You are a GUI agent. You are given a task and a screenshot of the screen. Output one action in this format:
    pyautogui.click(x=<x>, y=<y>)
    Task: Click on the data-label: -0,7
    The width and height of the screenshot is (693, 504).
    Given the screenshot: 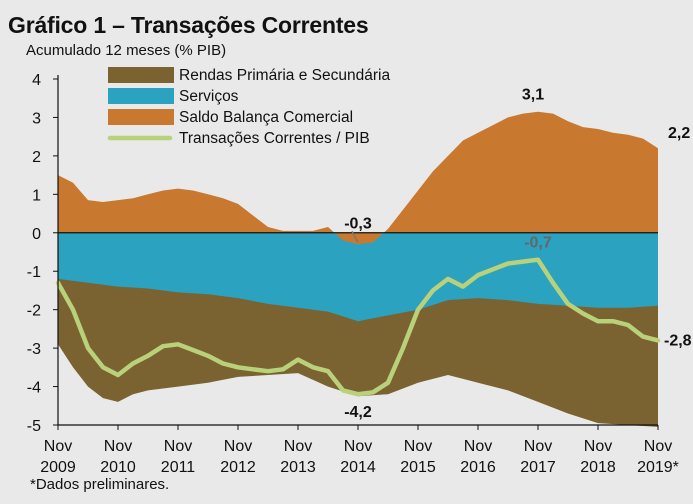 What is the action you would take?
    pyautogui.click(x=538, y=243)
    